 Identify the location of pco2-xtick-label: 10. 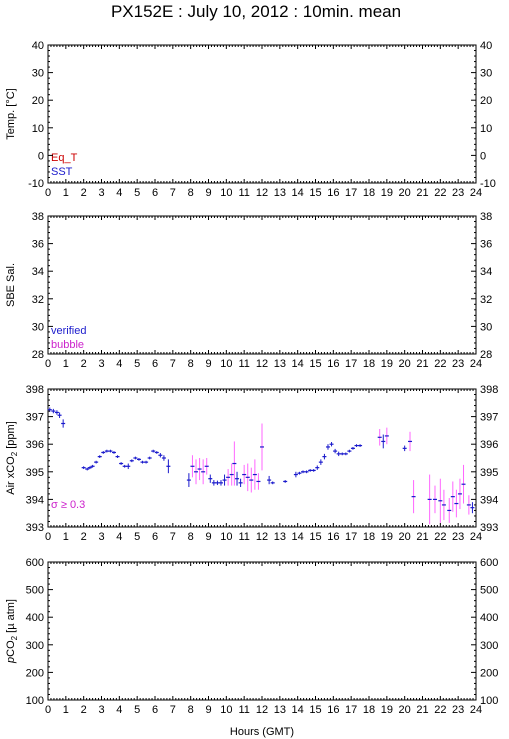
(226, 710).